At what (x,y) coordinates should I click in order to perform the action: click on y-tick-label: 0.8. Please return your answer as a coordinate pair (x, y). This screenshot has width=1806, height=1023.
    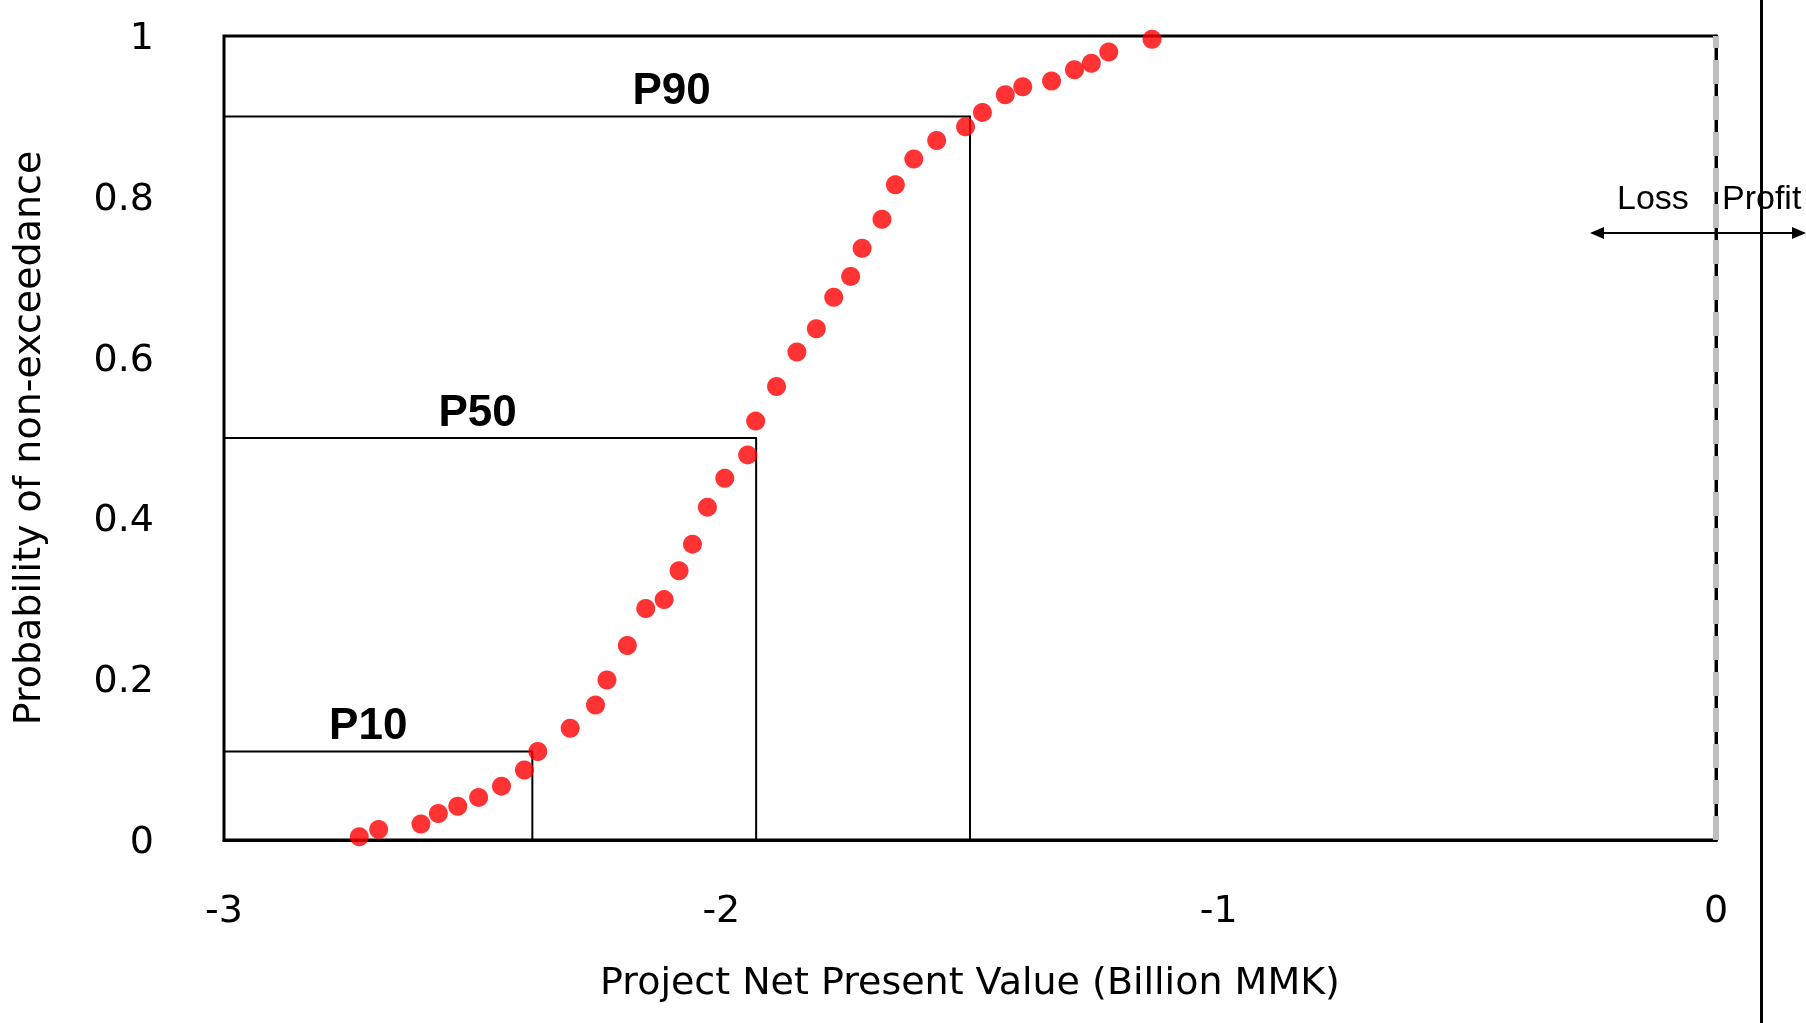
    Looking at the image, I should click on (123, 196).